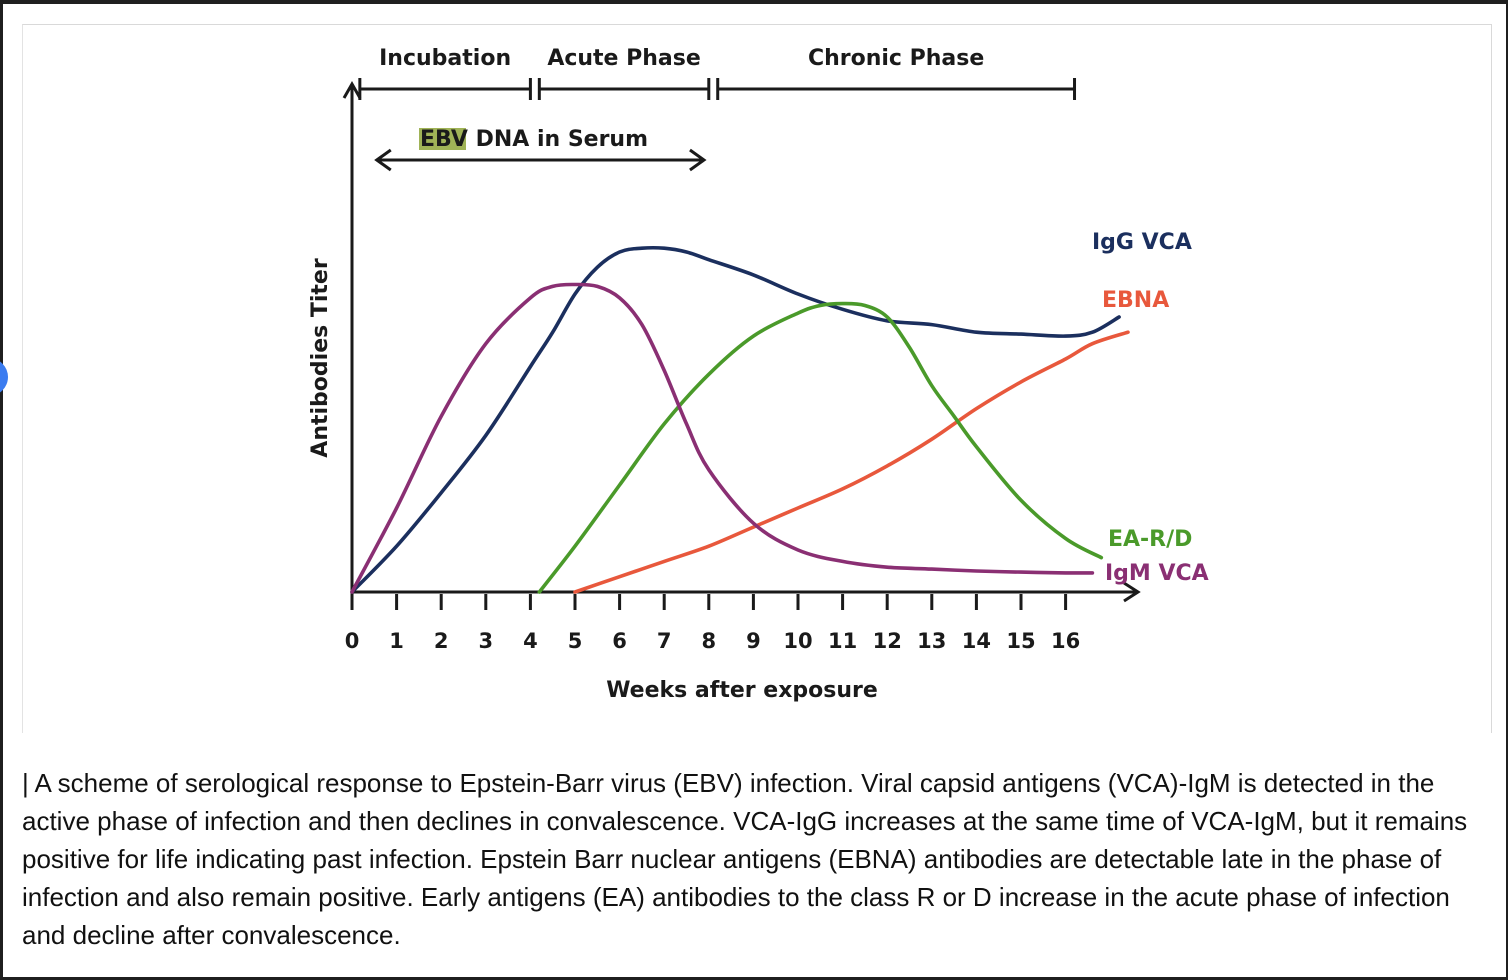 This screenshot has width=1508, height=980. Describe the element at coordinates (851, 462) in the screenshot. I see `series-line-ebna` at that location.